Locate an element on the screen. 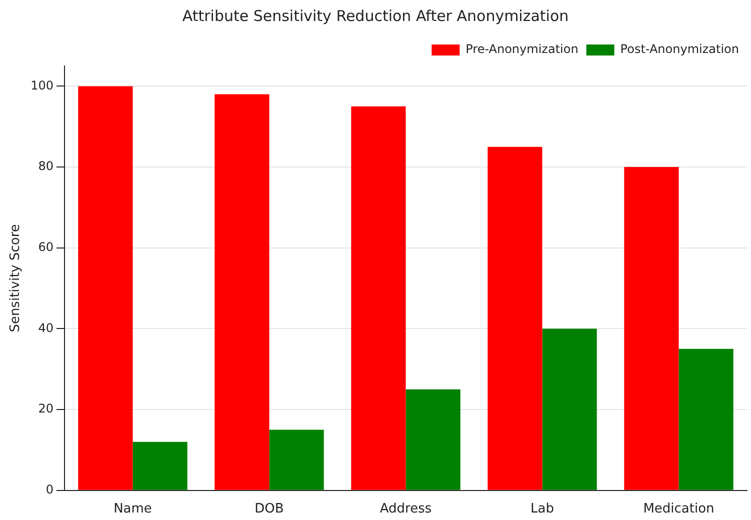  x-tick-label: Name is located at coordinates (133, 509).